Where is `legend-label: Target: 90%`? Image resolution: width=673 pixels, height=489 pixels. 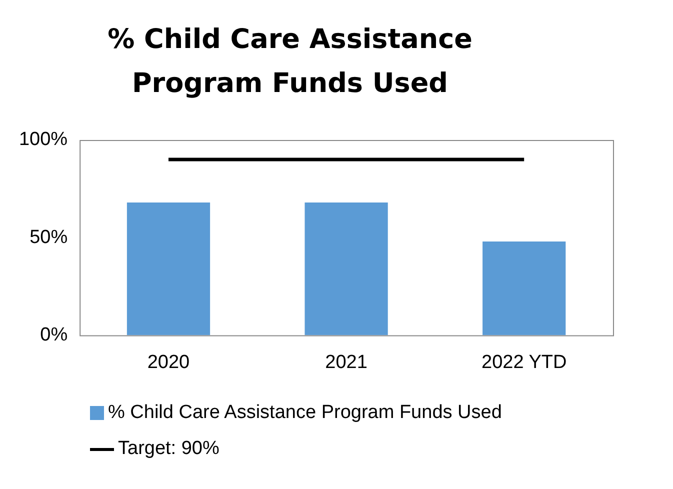
legend-label: Target: 90% is located at coordinates (169, 449).